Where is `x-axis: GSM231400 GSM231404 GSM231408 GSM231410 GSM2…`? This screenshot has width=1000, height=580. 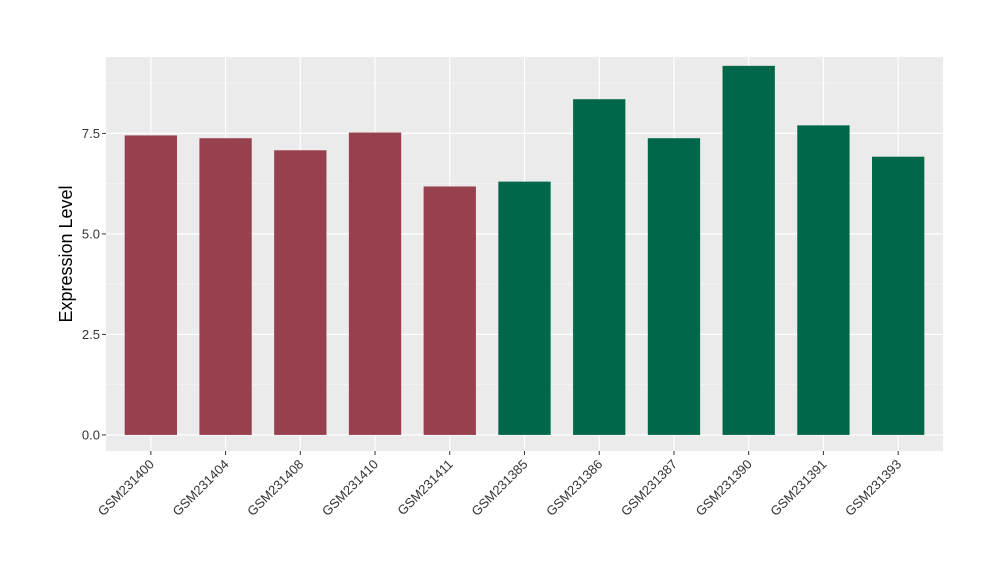 x-axis: GSM231400 GSM231404 GSM231408 GSM231410 GSM2… is located at coordinates (499, 485).